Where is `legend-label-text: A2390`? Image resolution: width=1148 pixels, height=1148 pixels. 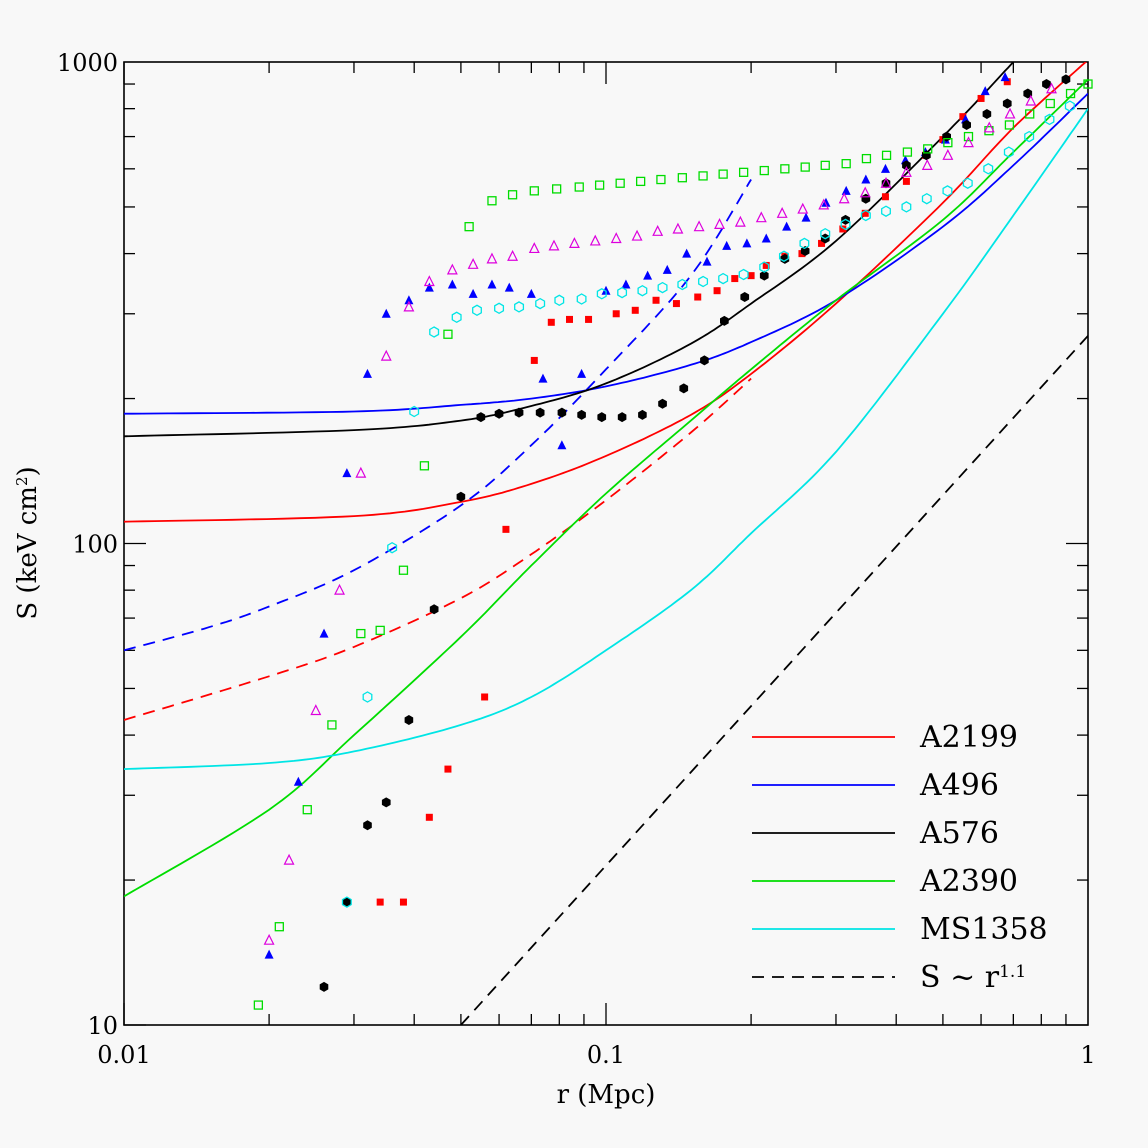 legend-label-text: A2390 is located at coordinates (968, 881).